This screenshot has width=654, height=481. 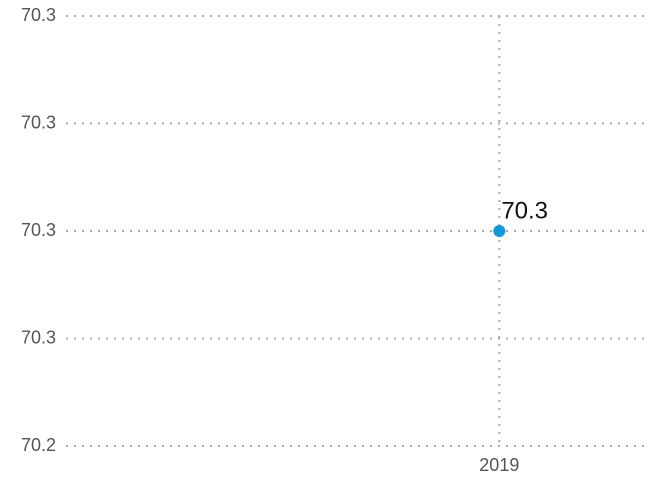 What do you see at coordinates (499, 465) in the screenshot?
I see `x-tick-label: 2019` at bounding box center [499, 465].